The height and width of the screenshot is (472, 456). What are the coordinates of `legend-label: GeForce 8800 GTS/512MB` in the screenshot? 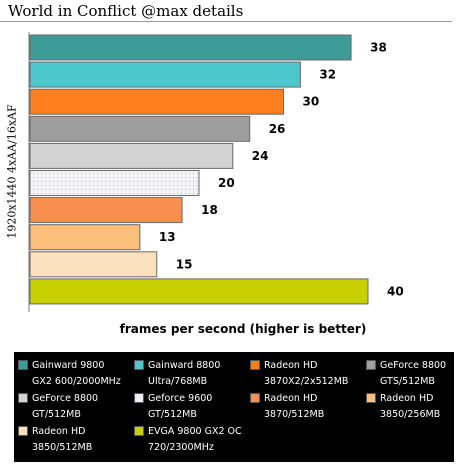 It's located at (413, 374).